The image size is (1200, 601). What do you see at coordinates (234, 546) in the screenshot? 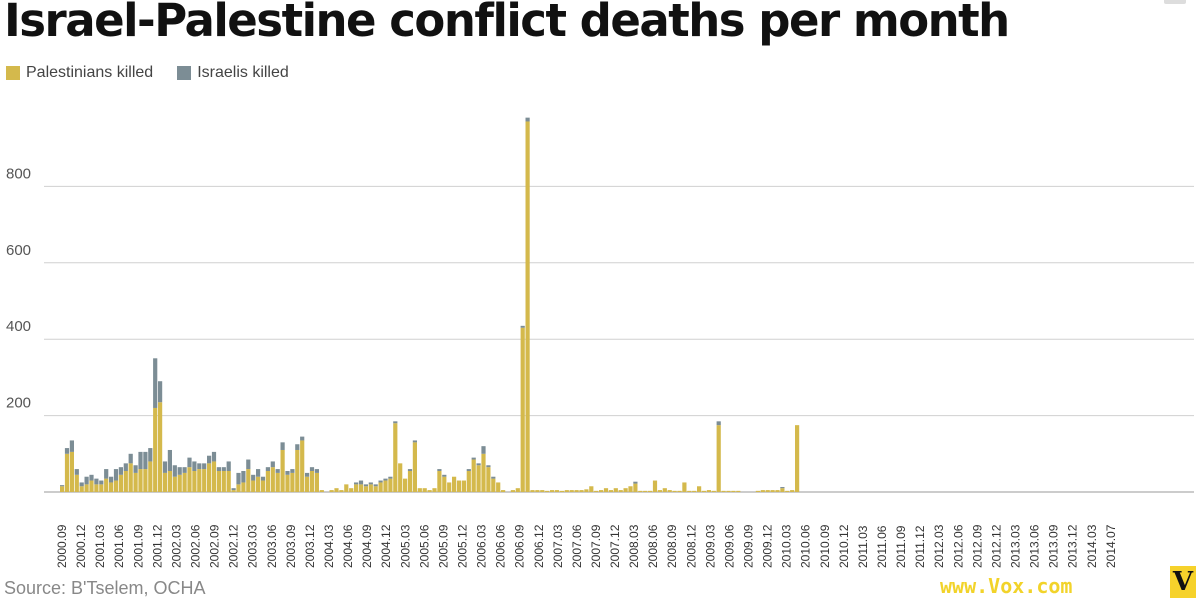
I see `x-tick-label: 2002.12` at bounding box center [234, 546].